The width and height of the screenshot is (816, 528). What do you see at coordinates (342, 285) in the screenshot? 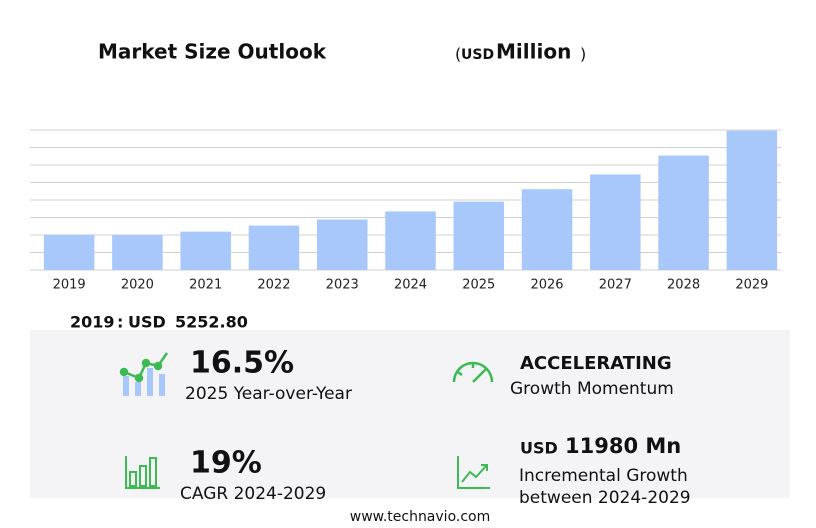
I see `x-tick-label: 2023` at bounding box center [342, 285].